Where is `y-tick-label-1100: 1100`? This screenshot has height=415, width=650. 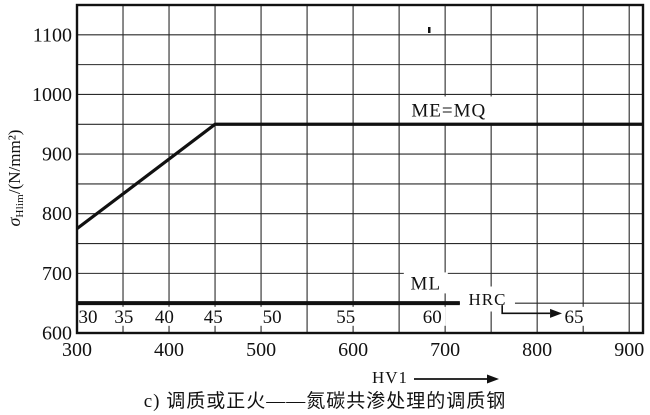 y-tick-label-1100: 1100 is located at coordinates (52, 35).